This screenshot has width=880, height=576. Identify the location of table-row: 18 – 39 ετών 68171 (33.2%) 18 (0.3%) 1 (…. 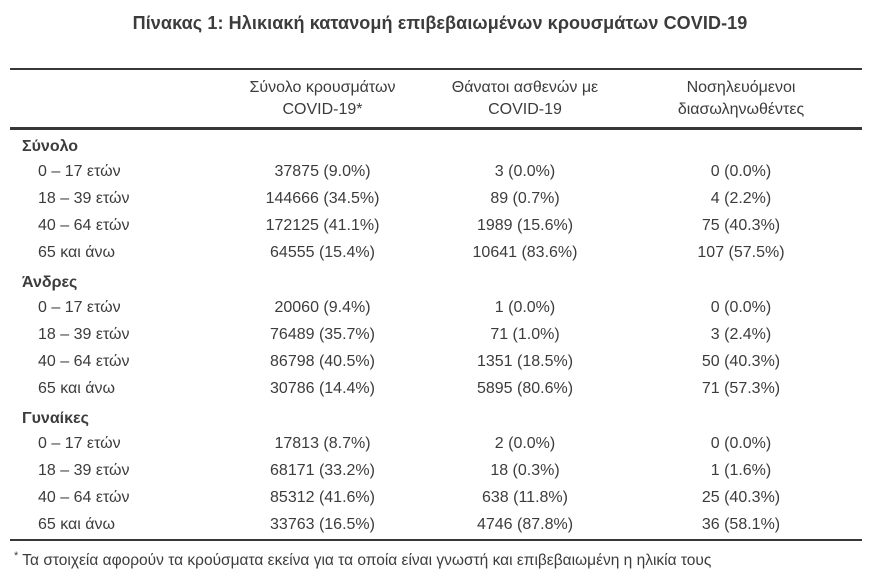
(436, 470).